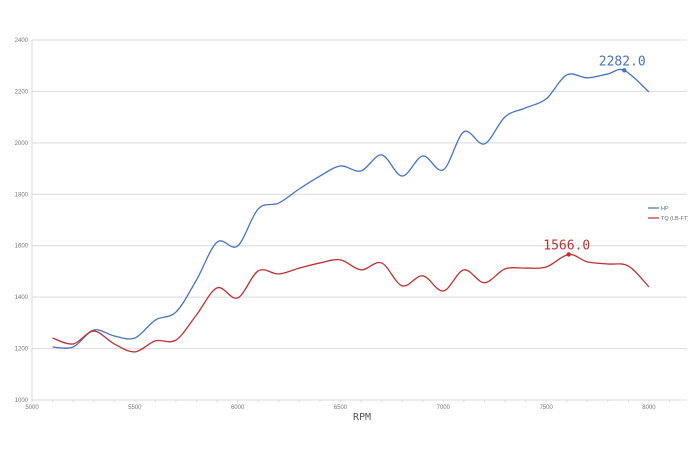 The height and width of the screenshot is (459, 688). I want to click on y-axis-ticks: 1000 1200 1400 1600 1800 2000 2200 2400, so click(22, 221).